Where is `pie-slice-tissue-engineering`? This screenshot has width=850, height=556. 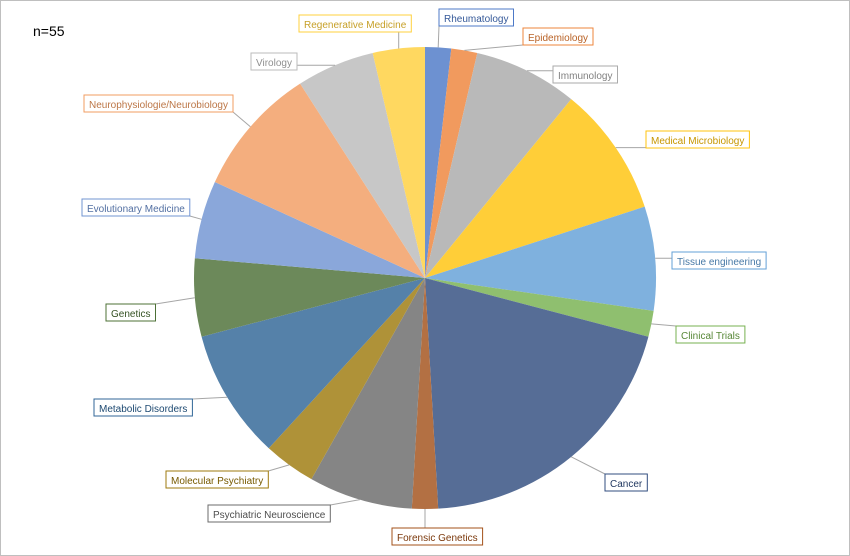
pie-slice-tissue-engineering is located at coordinates (540, 258).